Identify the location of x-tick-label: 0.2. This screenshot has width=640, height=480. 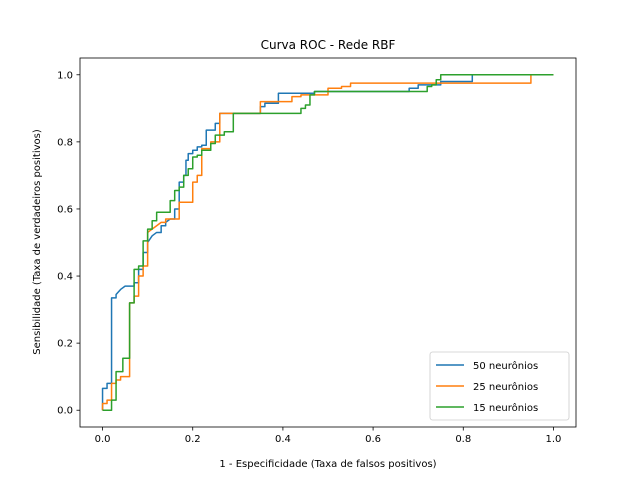
(193, 439).